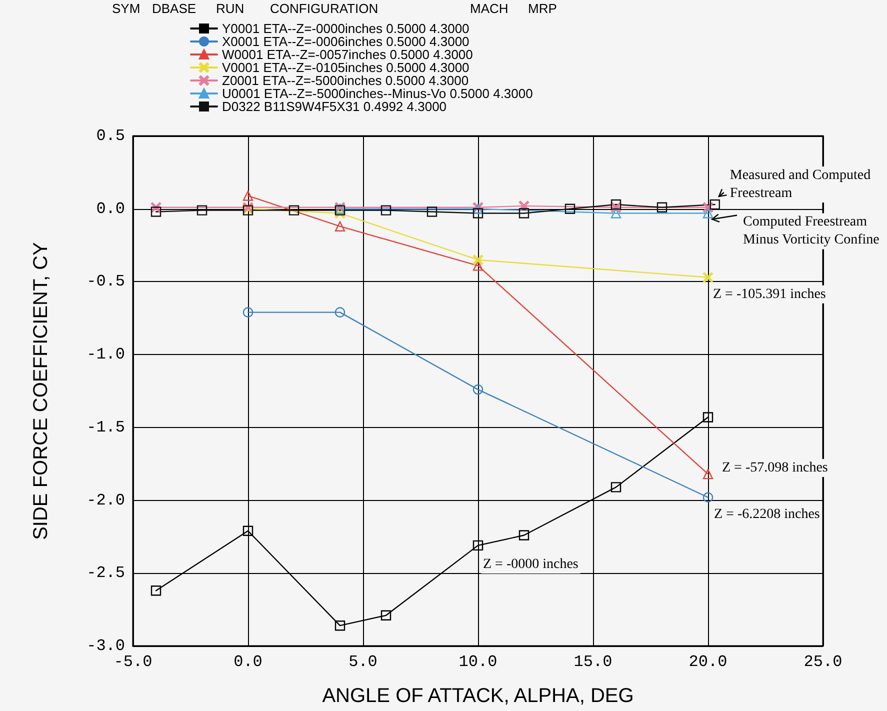 This screenshot has width=887, height=711. I want to click on legend-label: X0001 ETA--Z=-0006inches 0.5000 4.3000, so click(346, 41).